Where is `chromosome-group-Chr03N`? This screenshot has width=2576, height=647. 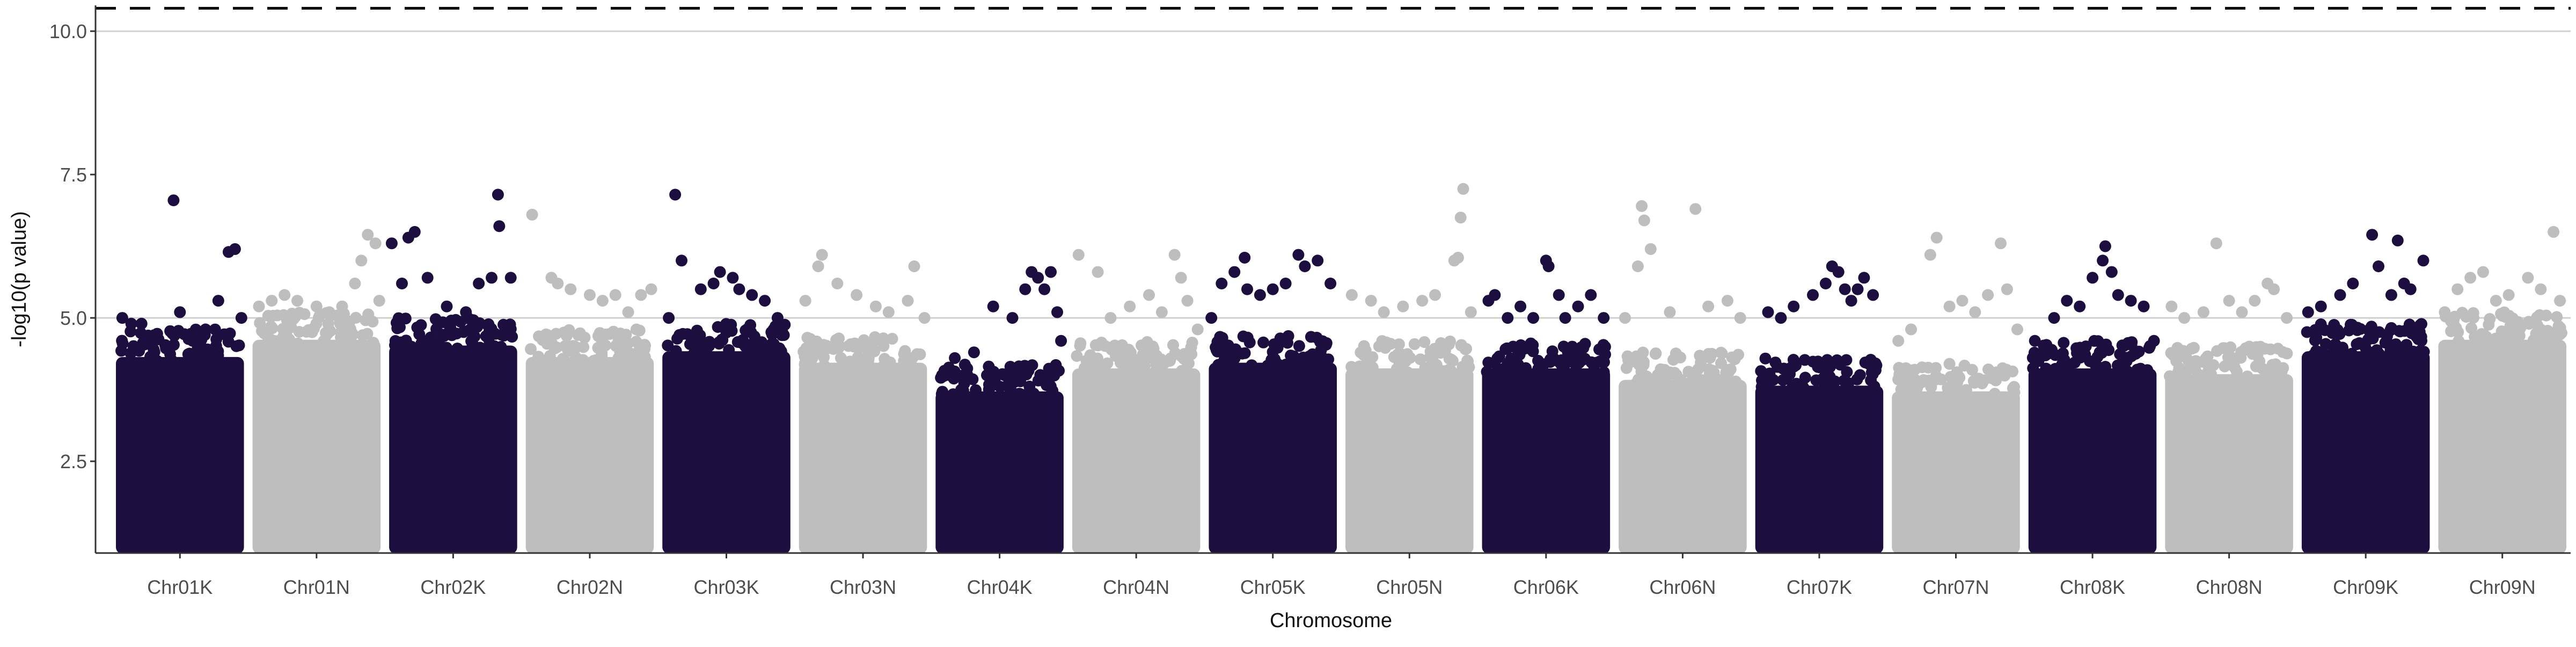
chromosome-group-Chr03N is located at coordinates (864, 401).